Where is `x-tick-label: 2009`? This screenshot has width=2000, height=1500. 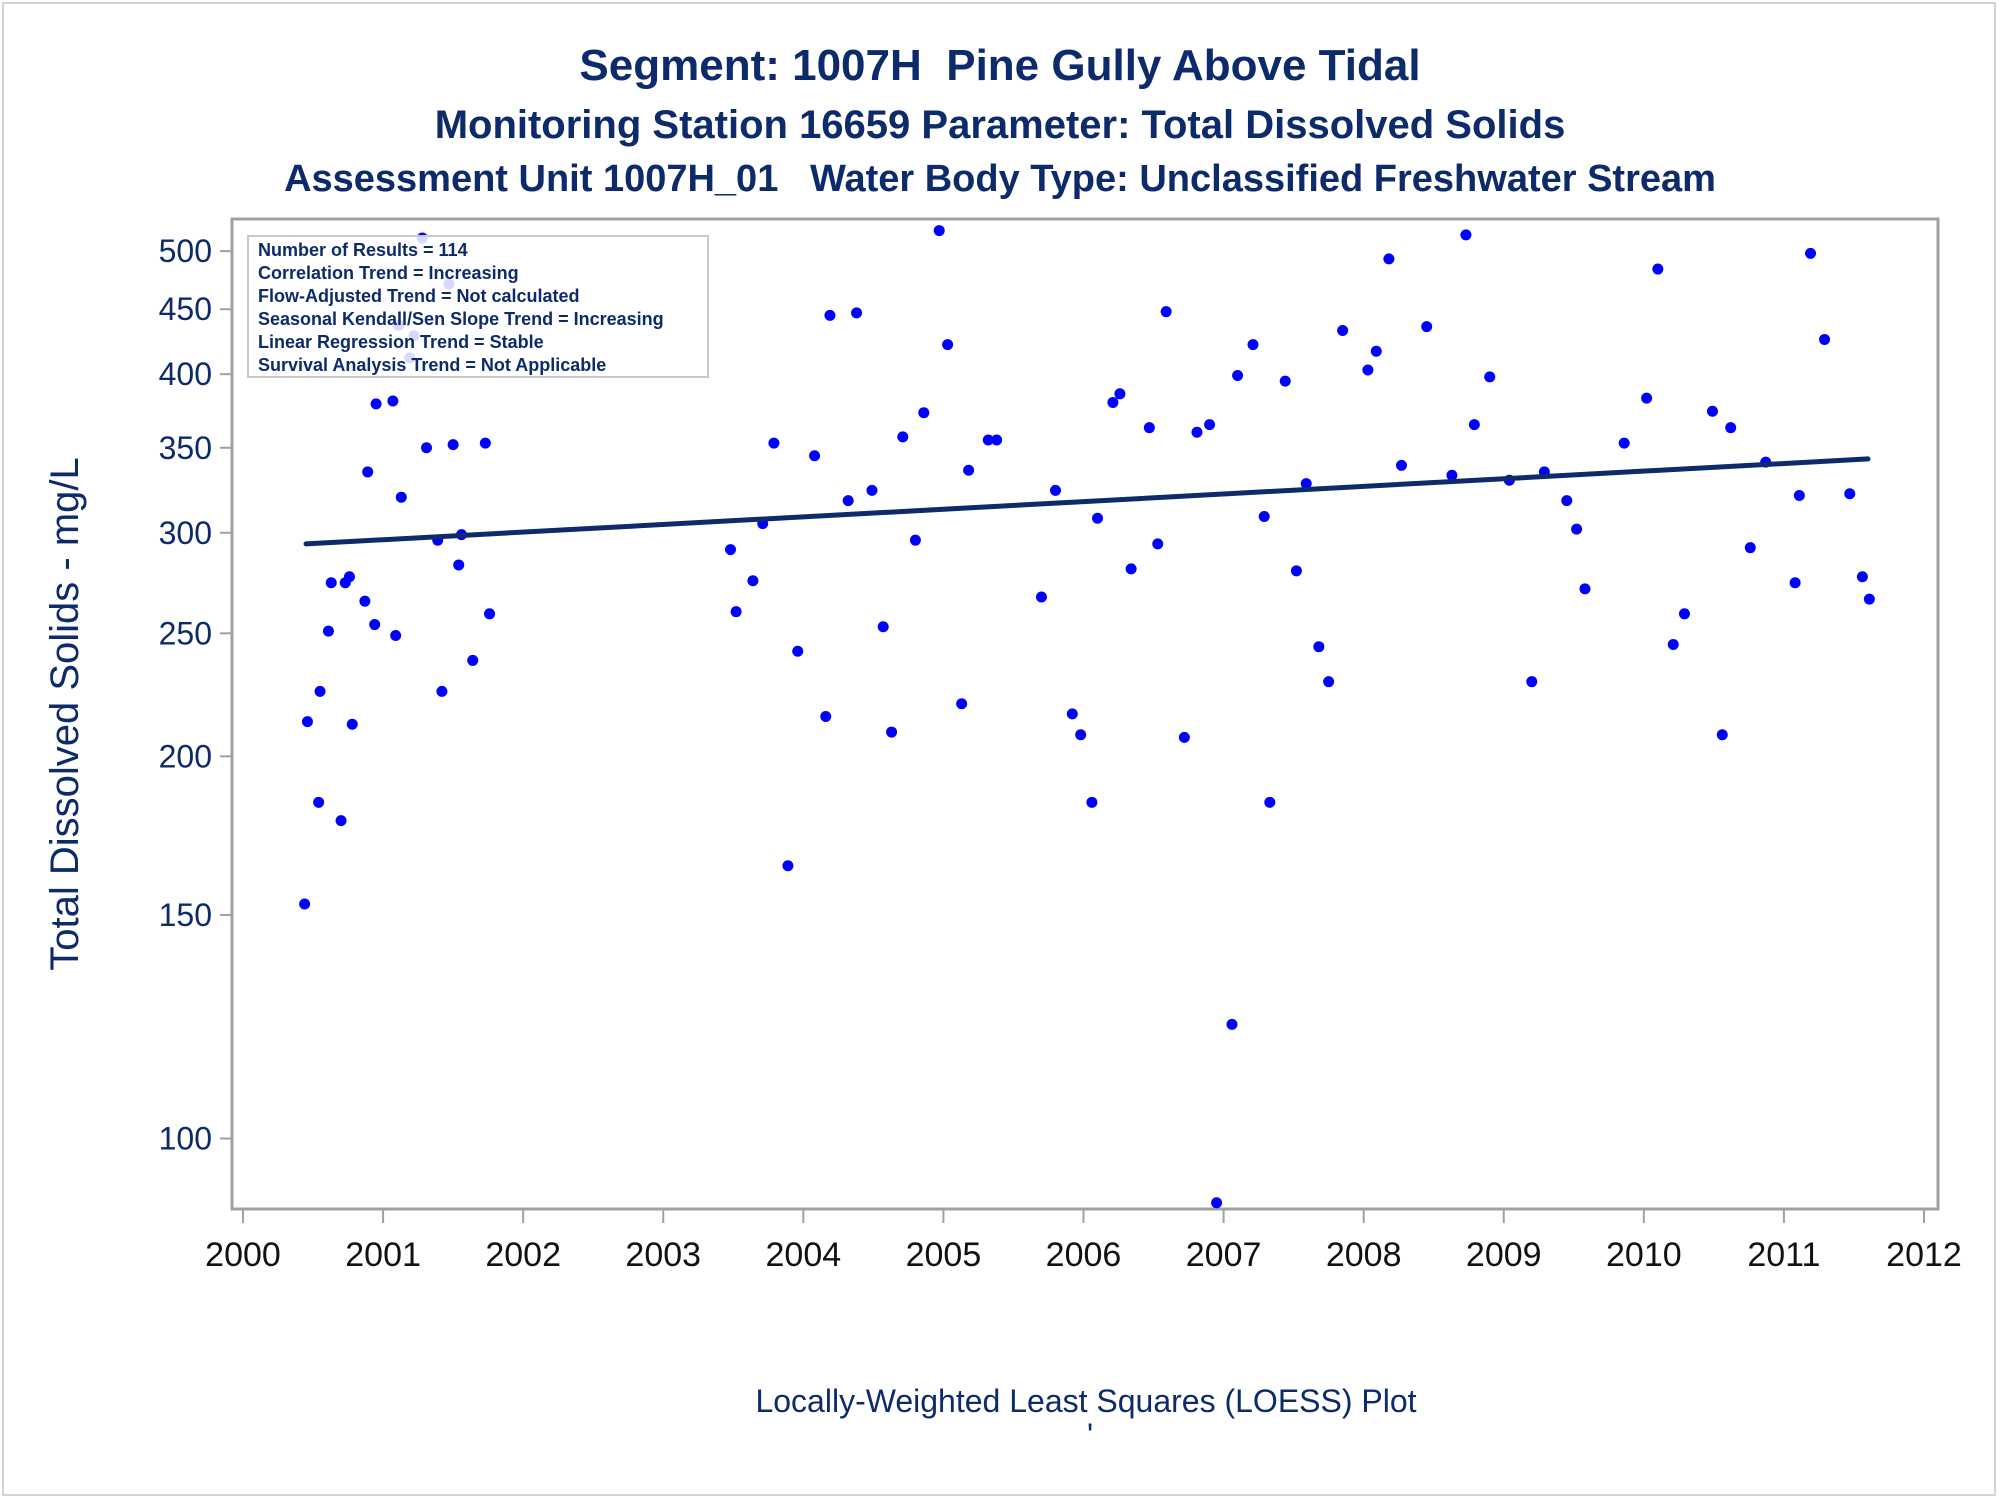 x-tick-label: 2009 is located at coordinates (1504, 1255).